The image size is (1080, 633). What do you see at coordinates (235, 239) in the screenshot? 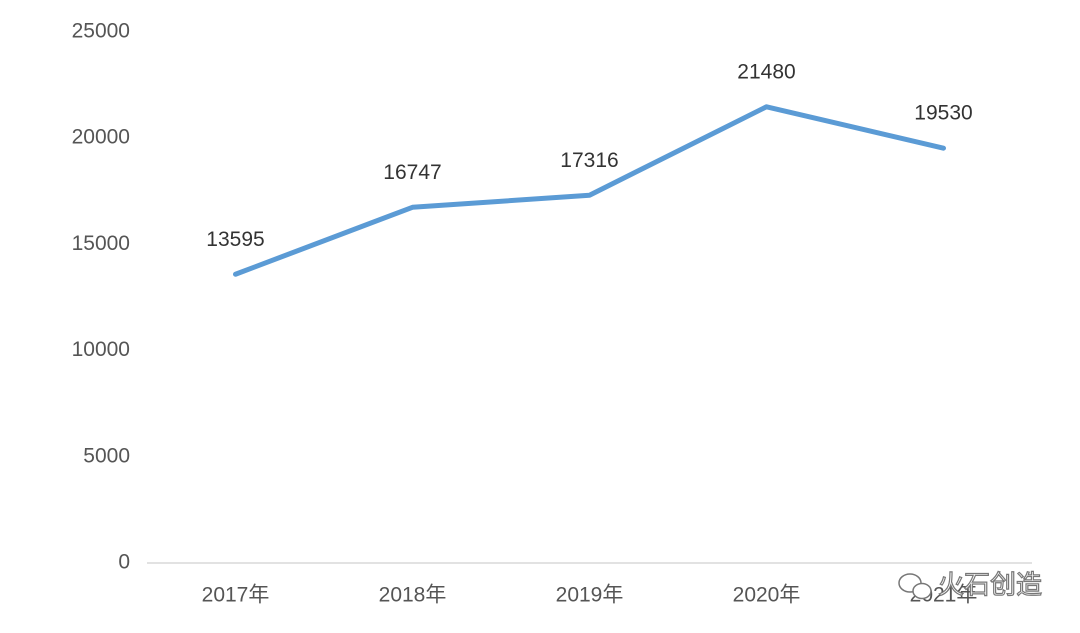
I see `data-label: 13595` at bounding box center [235, 239].